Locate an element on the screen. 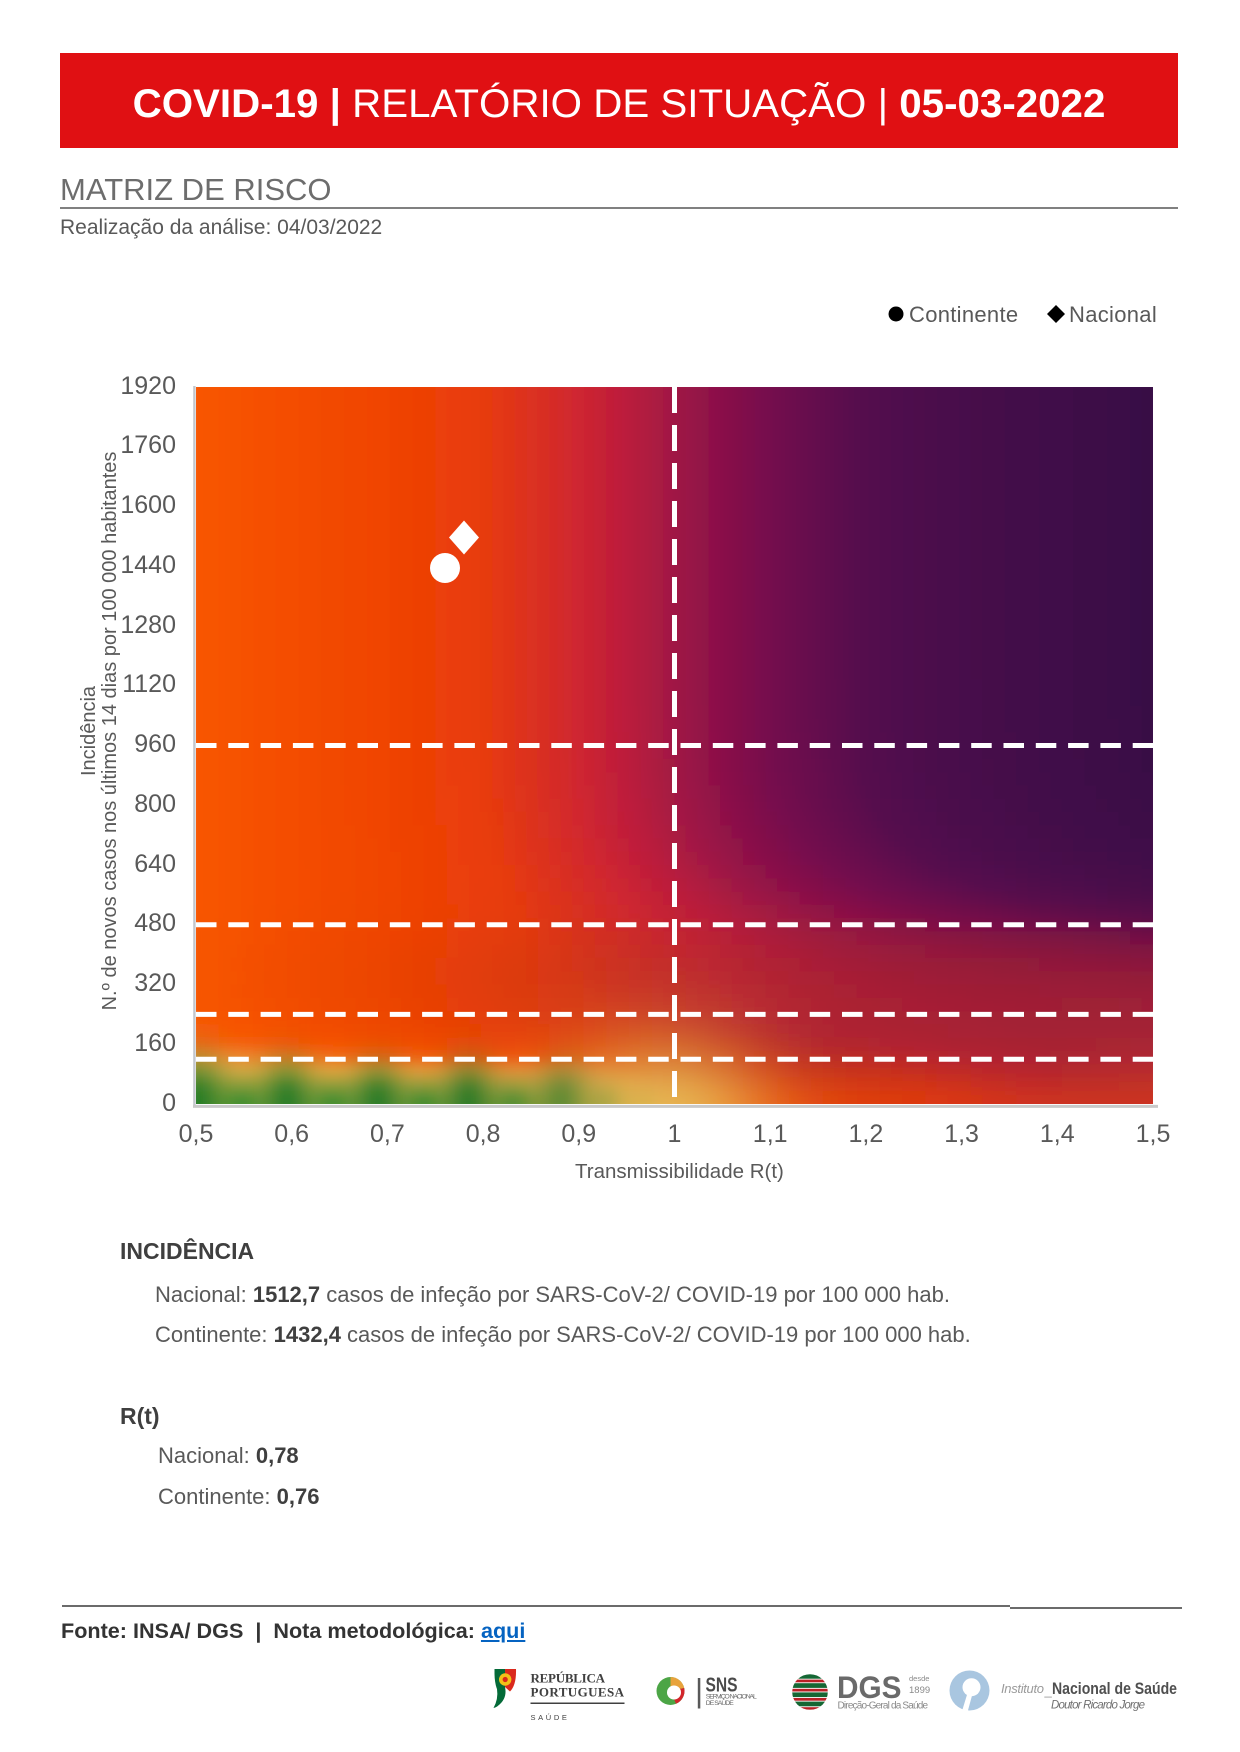  svg-text: REPÚBLICA is located at coordinates (569, 1678).